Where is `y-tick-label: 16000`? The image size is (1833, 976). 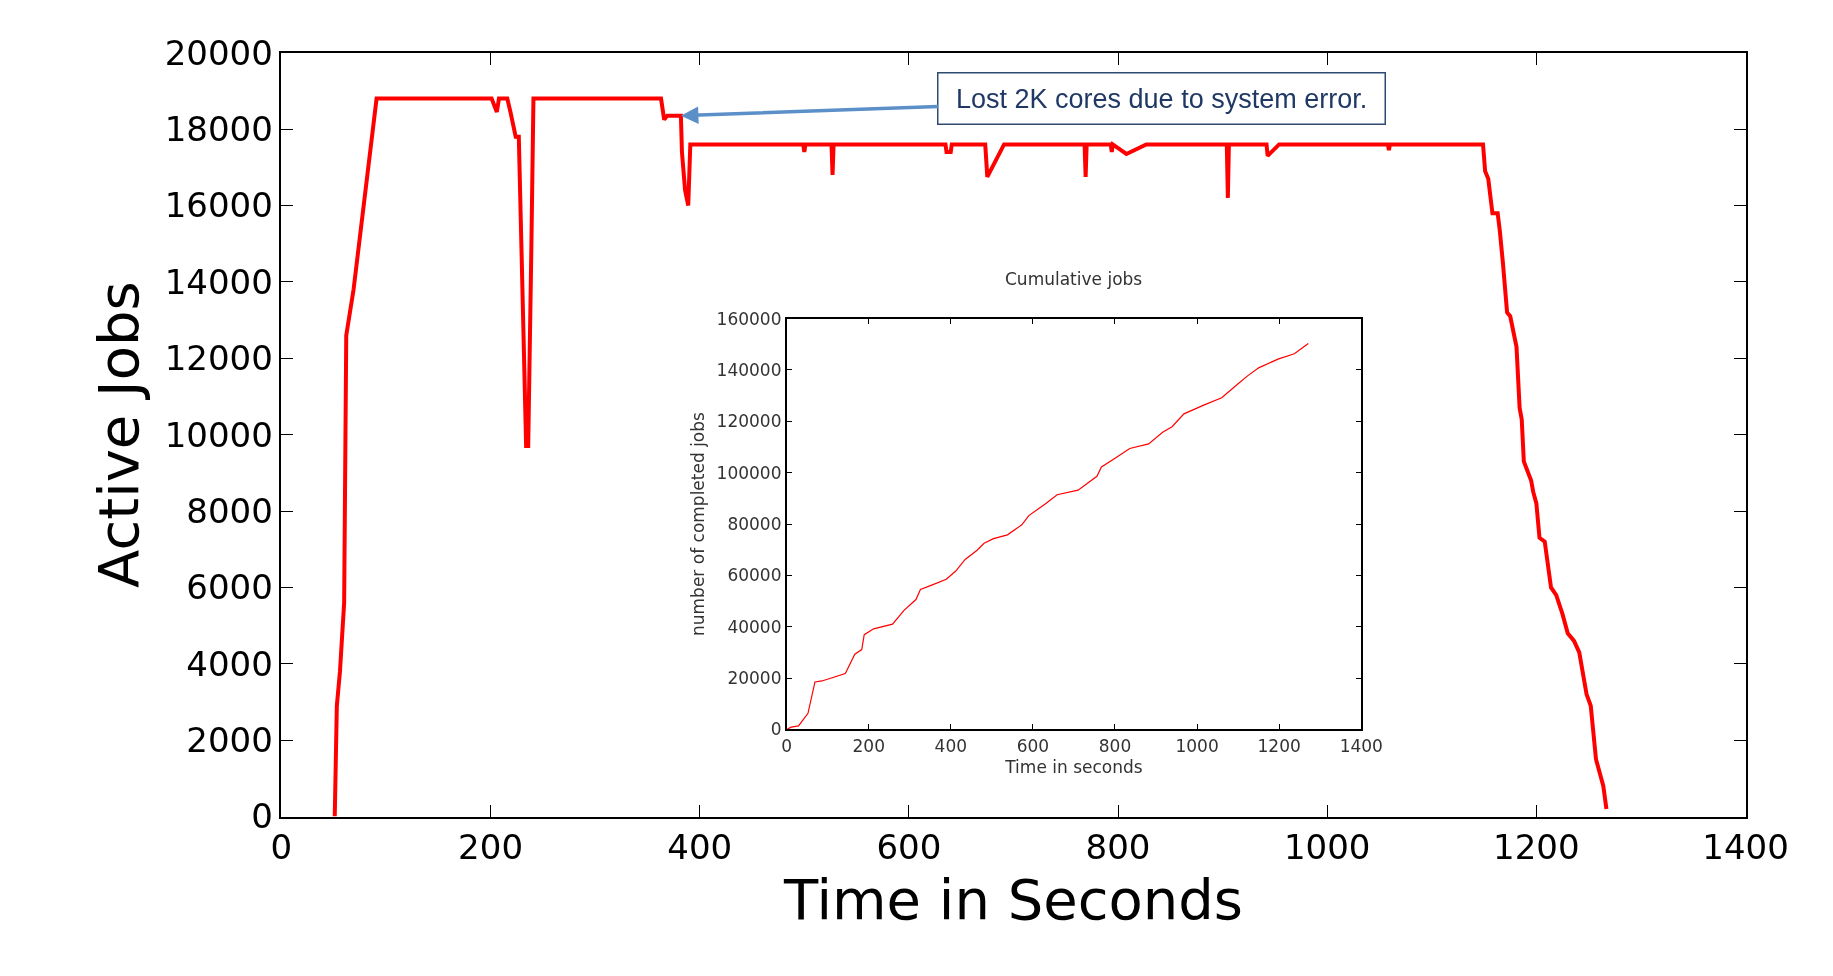
y-tick-label: 16000 is located at coordinates (218, 205).